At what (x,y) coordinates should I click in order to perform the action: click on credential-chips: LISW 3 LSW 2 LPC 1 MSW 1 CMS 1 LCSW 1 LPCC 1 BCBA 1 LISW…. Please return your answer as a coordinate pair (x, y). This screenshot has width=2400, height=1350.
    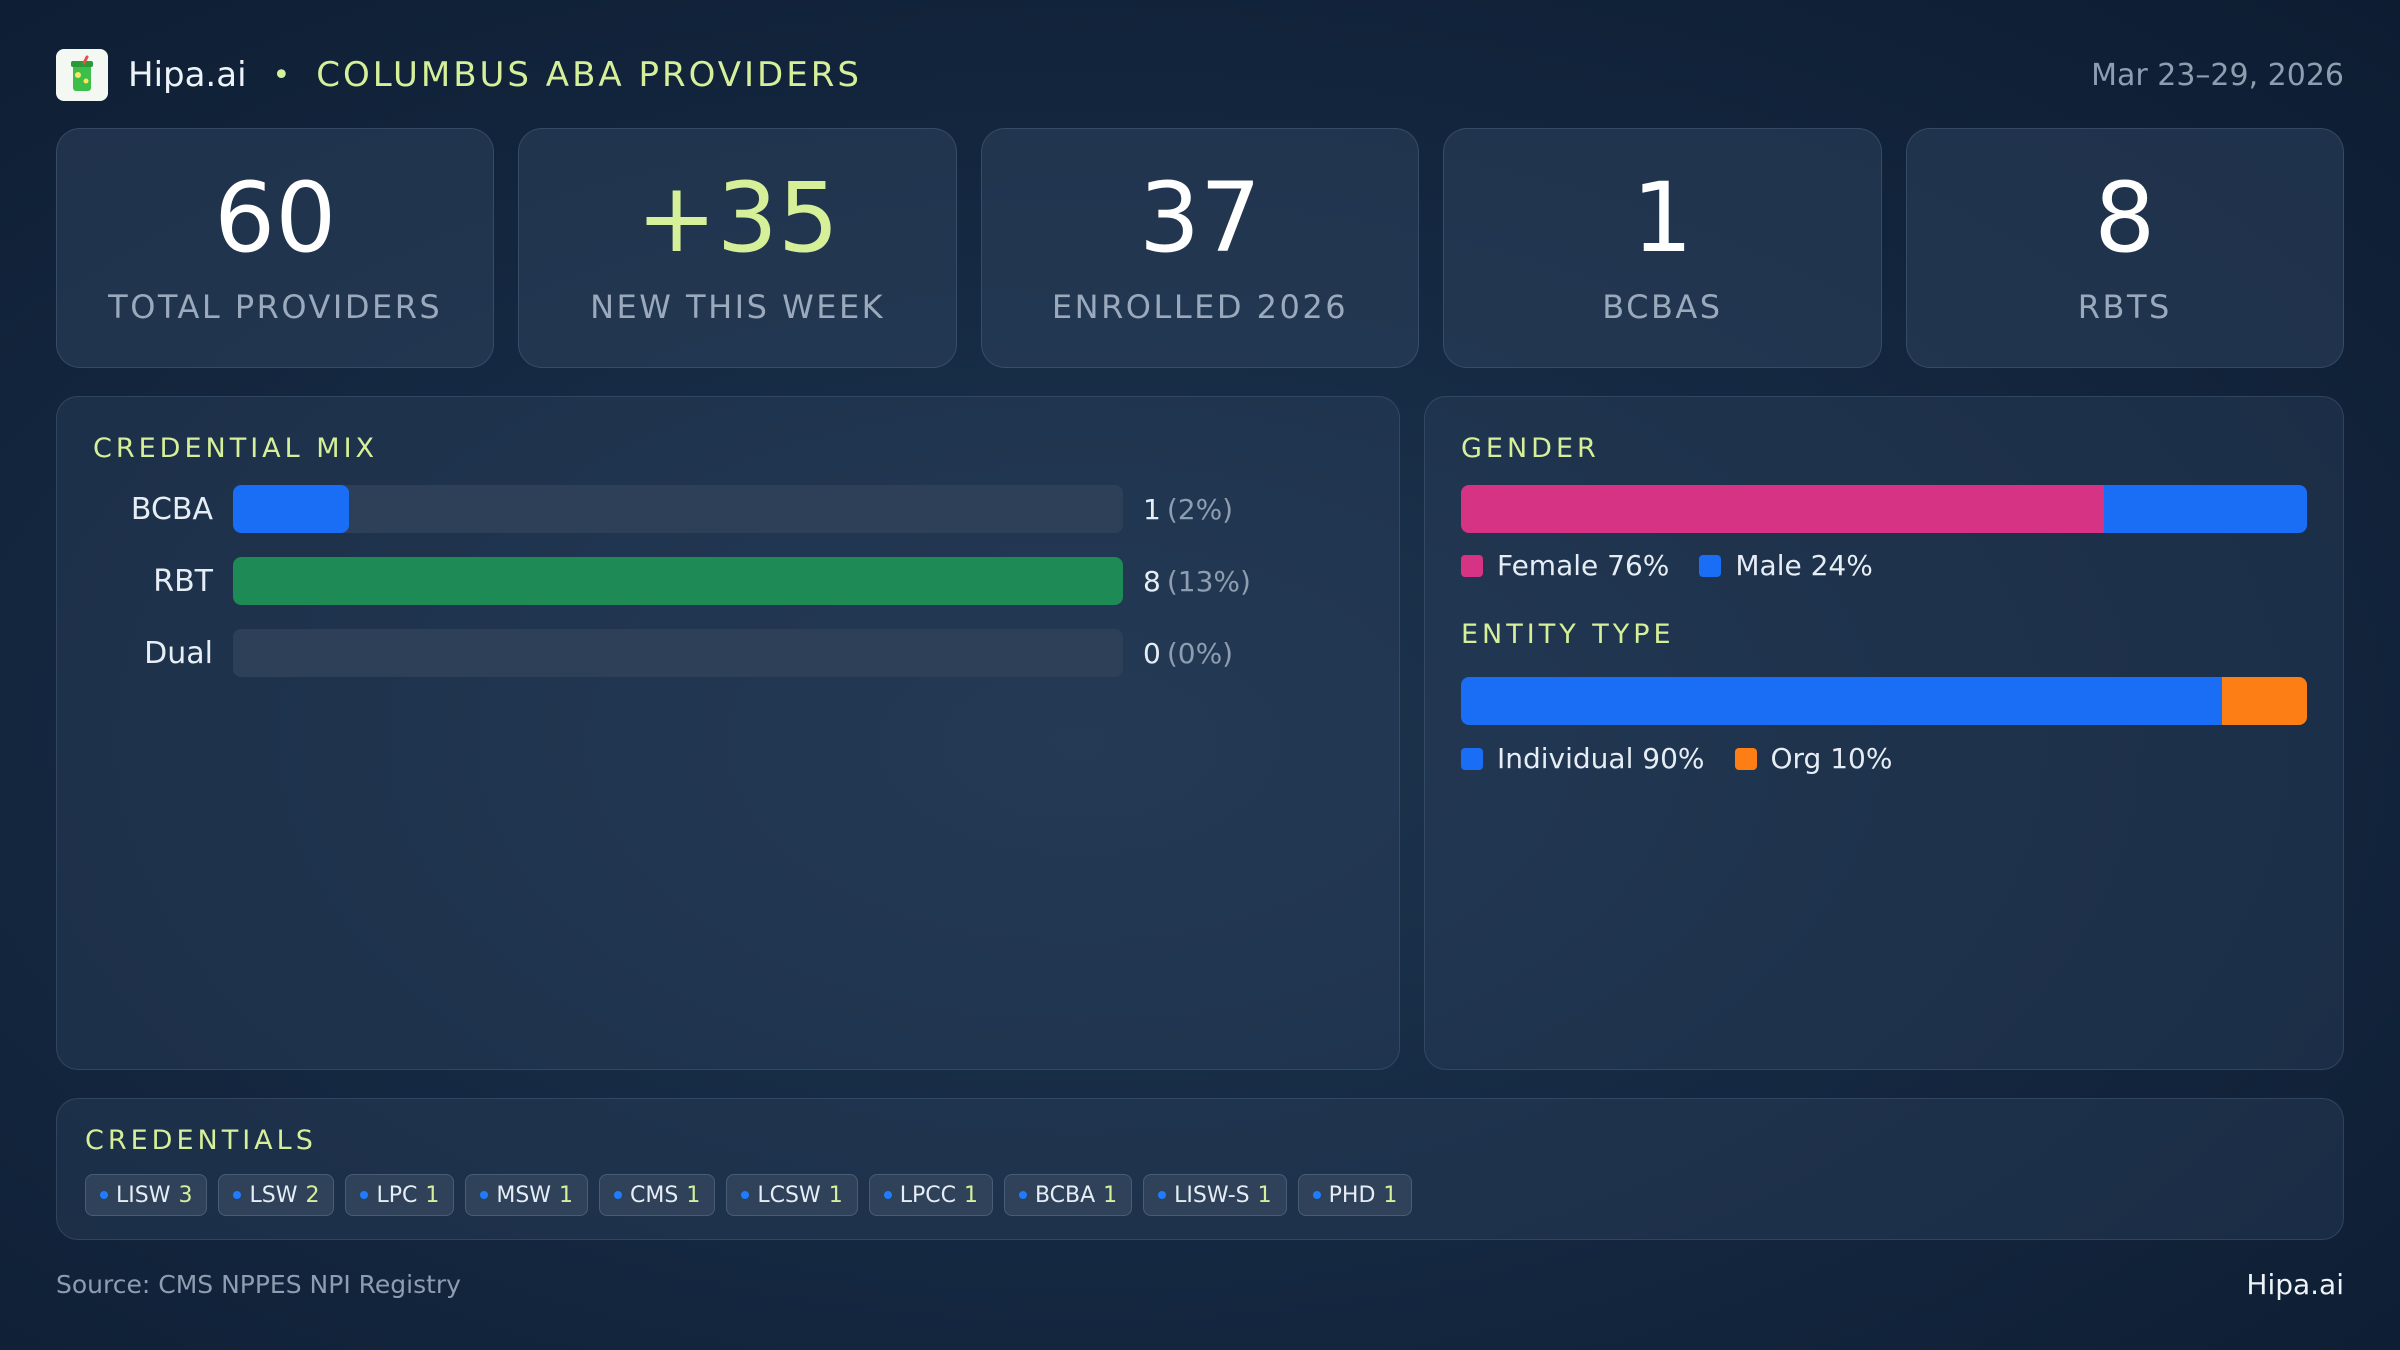
    Looking at the image, I should click on (749, 1195).